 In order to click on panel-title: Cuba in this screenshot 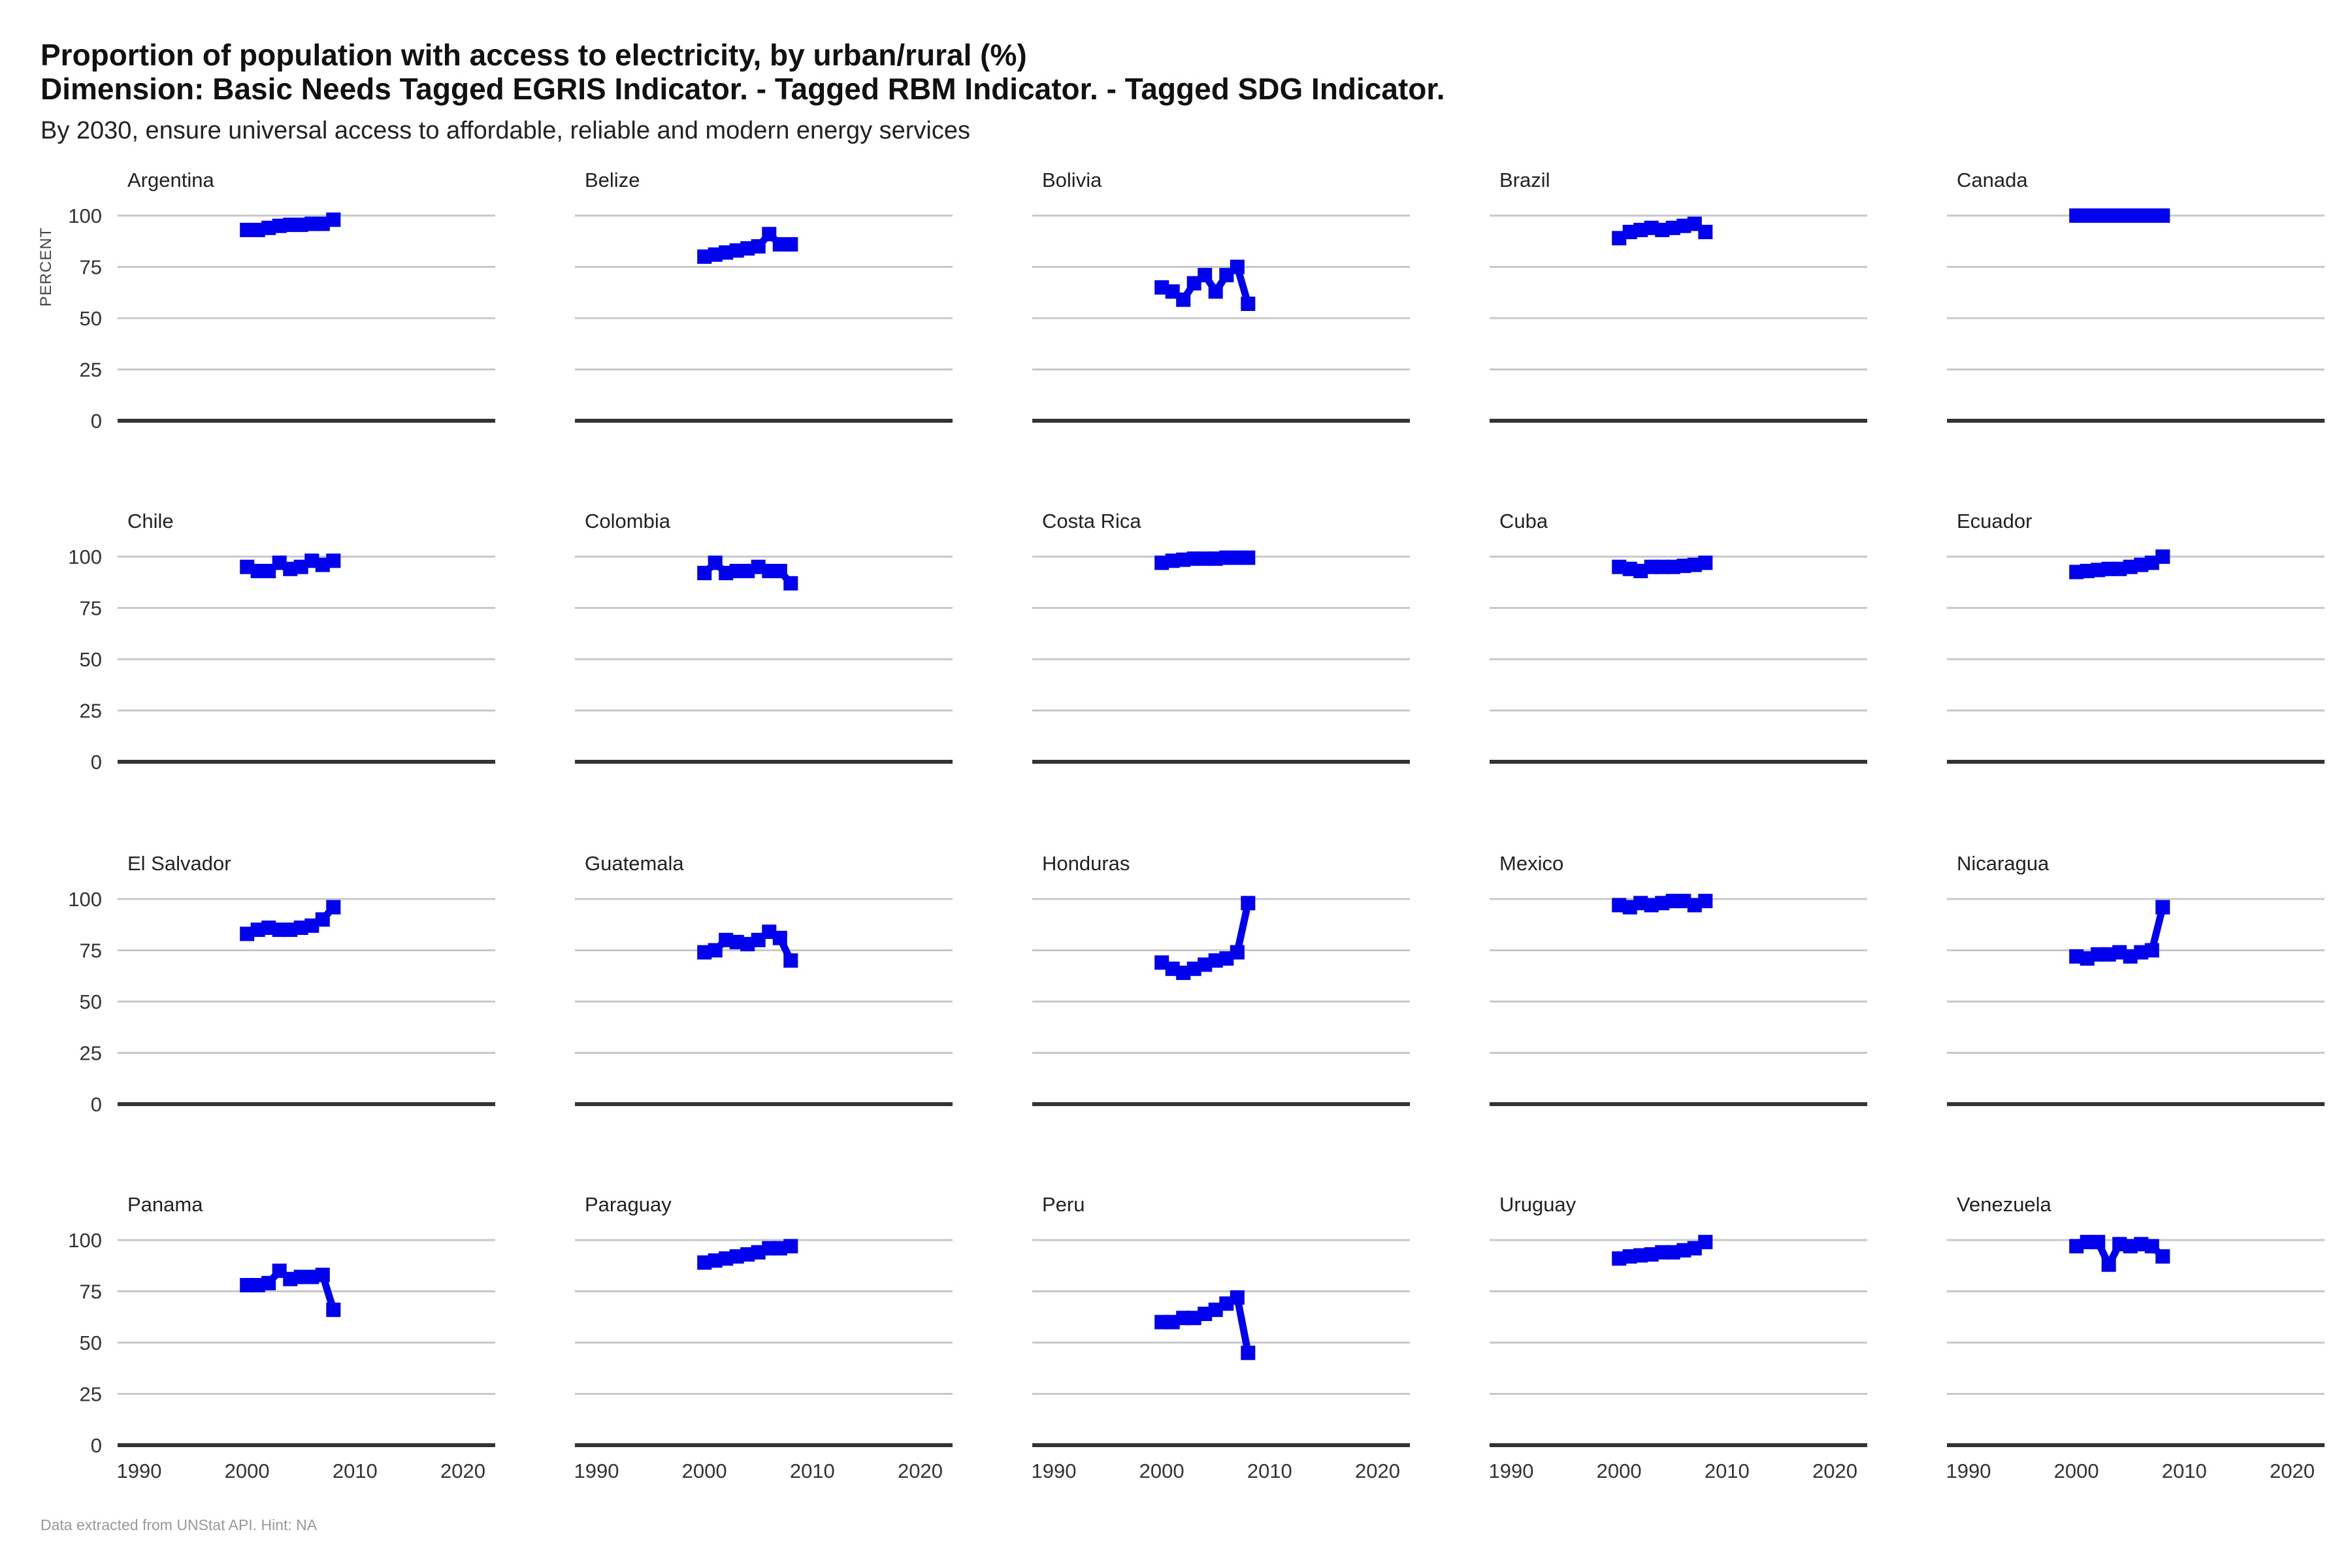, I will do `click(1523, 521)`.